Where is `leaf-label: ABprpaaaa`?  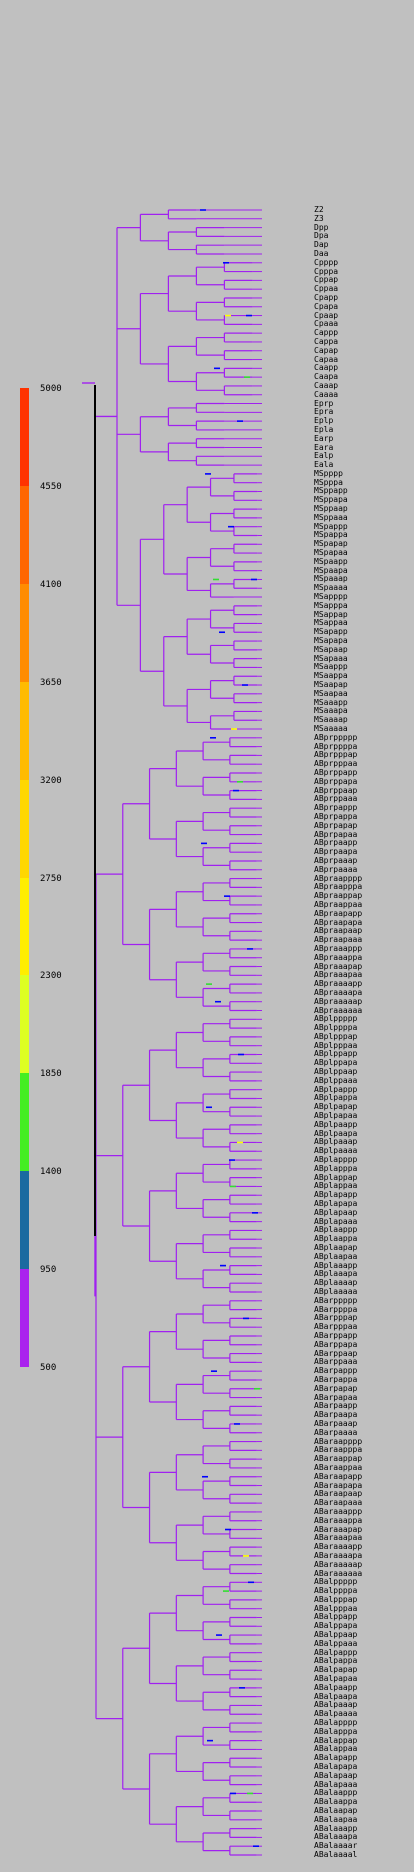 leaf-label: ABprpaaaa is located at coordinates (336, 869).